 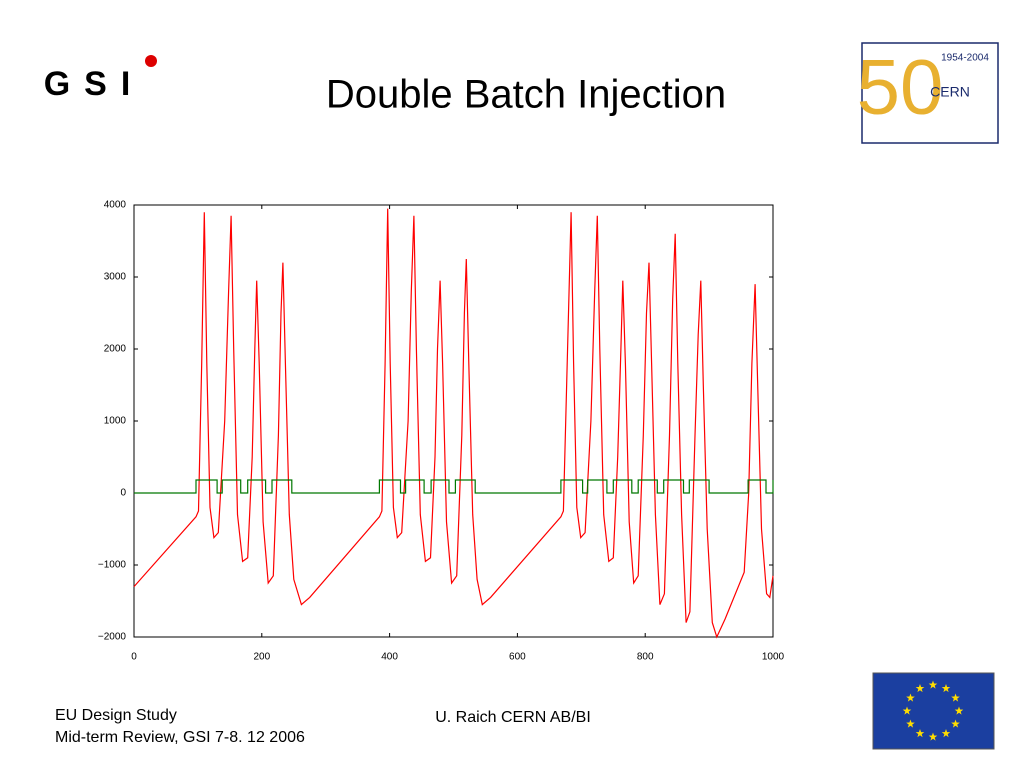 What do you see at coordinates (517, 657) in the screenshot?
I see `x-tick-label: 600` at bounding box center [517, 657].